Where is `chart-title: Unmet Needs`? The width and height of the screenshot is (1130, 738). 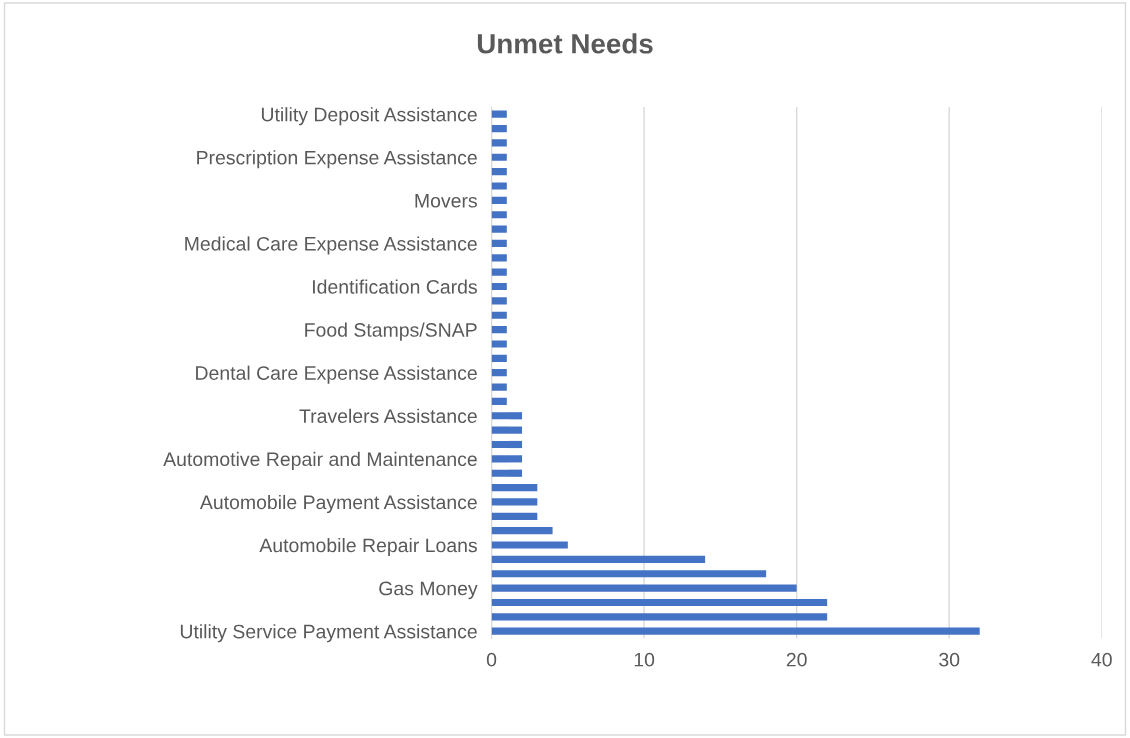 chart-title: Unmet Needs is located at coordinates (565, 43).